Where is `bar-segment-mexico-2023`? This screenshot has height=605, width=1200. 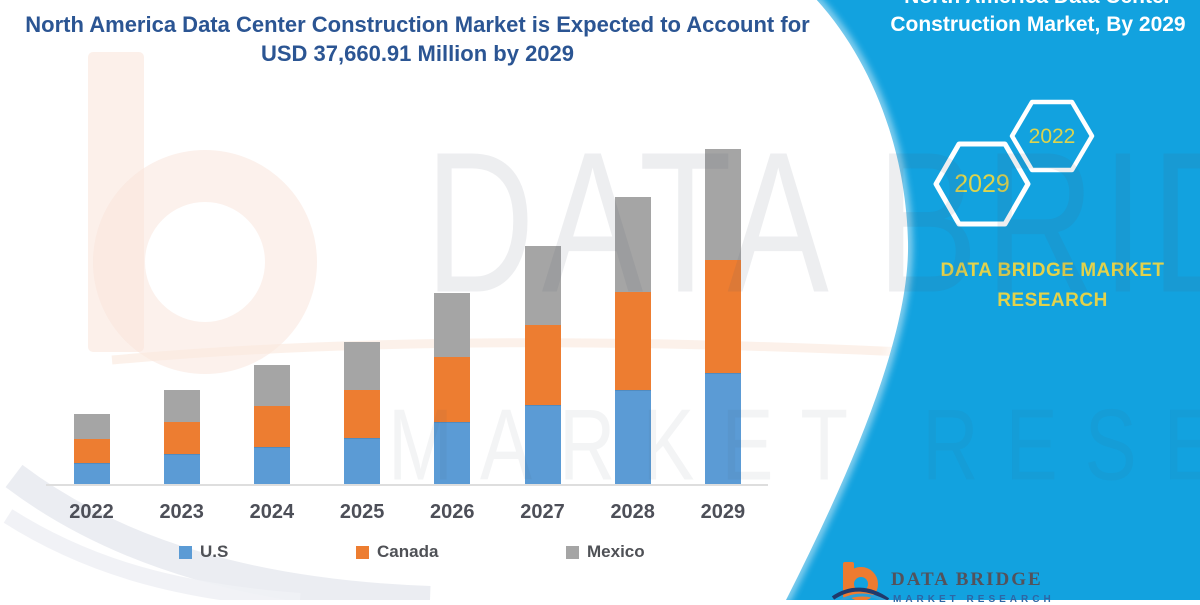 bar-segment-mexico-2023 is located at coordinates (181, 406).